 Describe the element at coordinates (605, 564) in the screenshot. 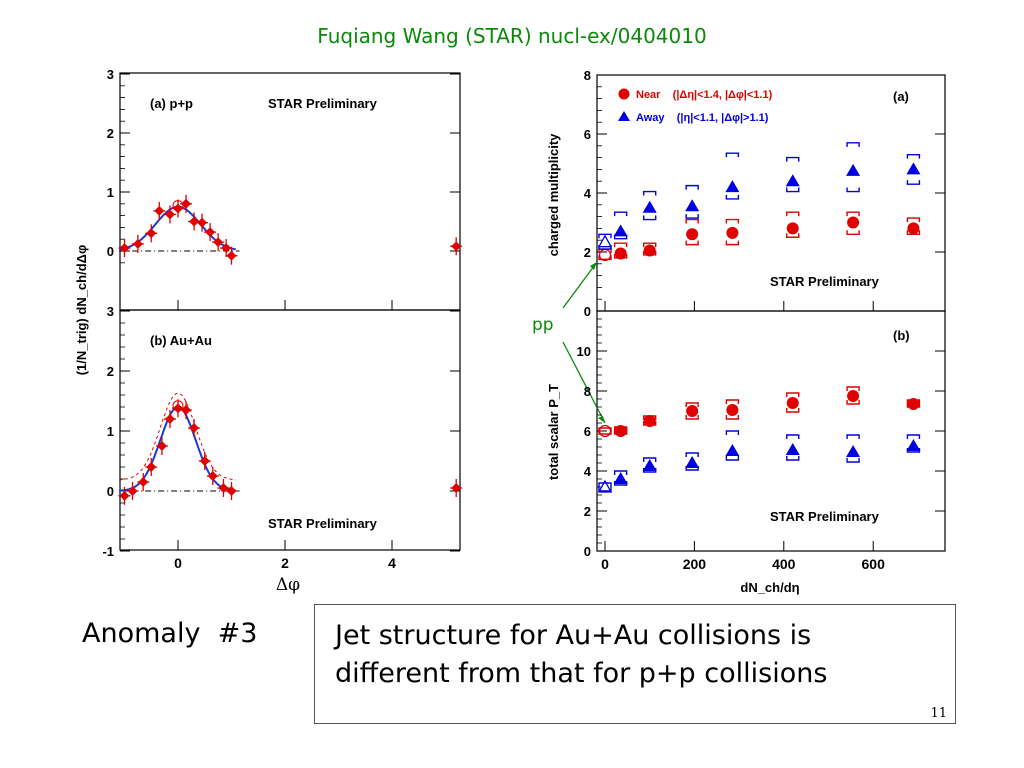

I see `right-bottom-xtick-label: 0` at that location.